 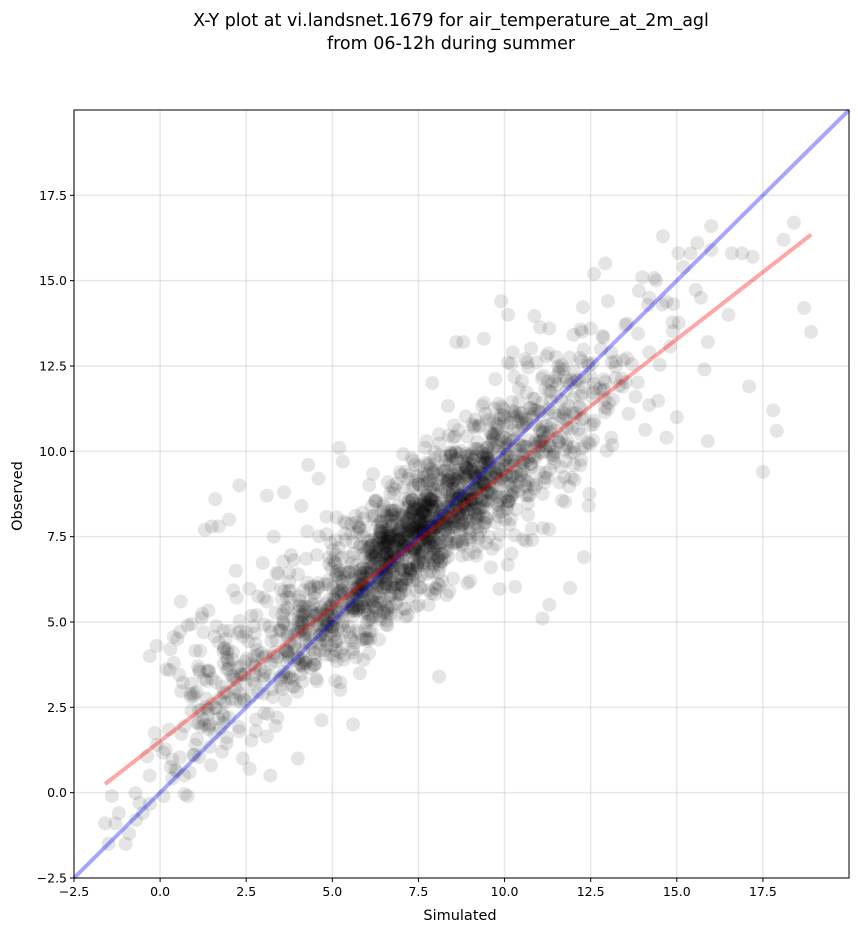 What do you see at coordinates (246, 891) in the screenshot?
I see `x-tick-label: 2.5` at bounding box center [246, 891].